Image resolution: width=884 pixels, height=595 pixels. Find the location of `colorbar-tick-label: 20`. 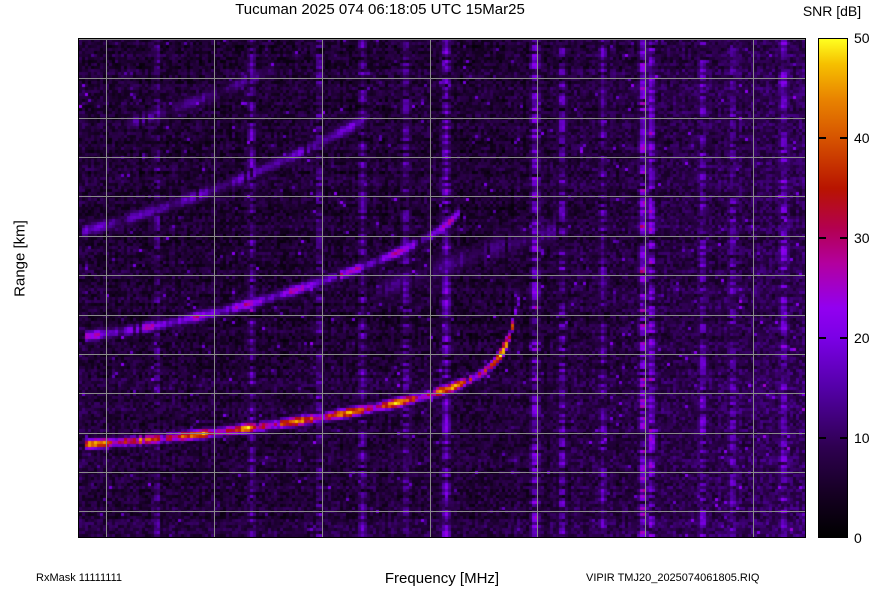

colorbar-tick-label: 20 is located at coordinates (862, 338).